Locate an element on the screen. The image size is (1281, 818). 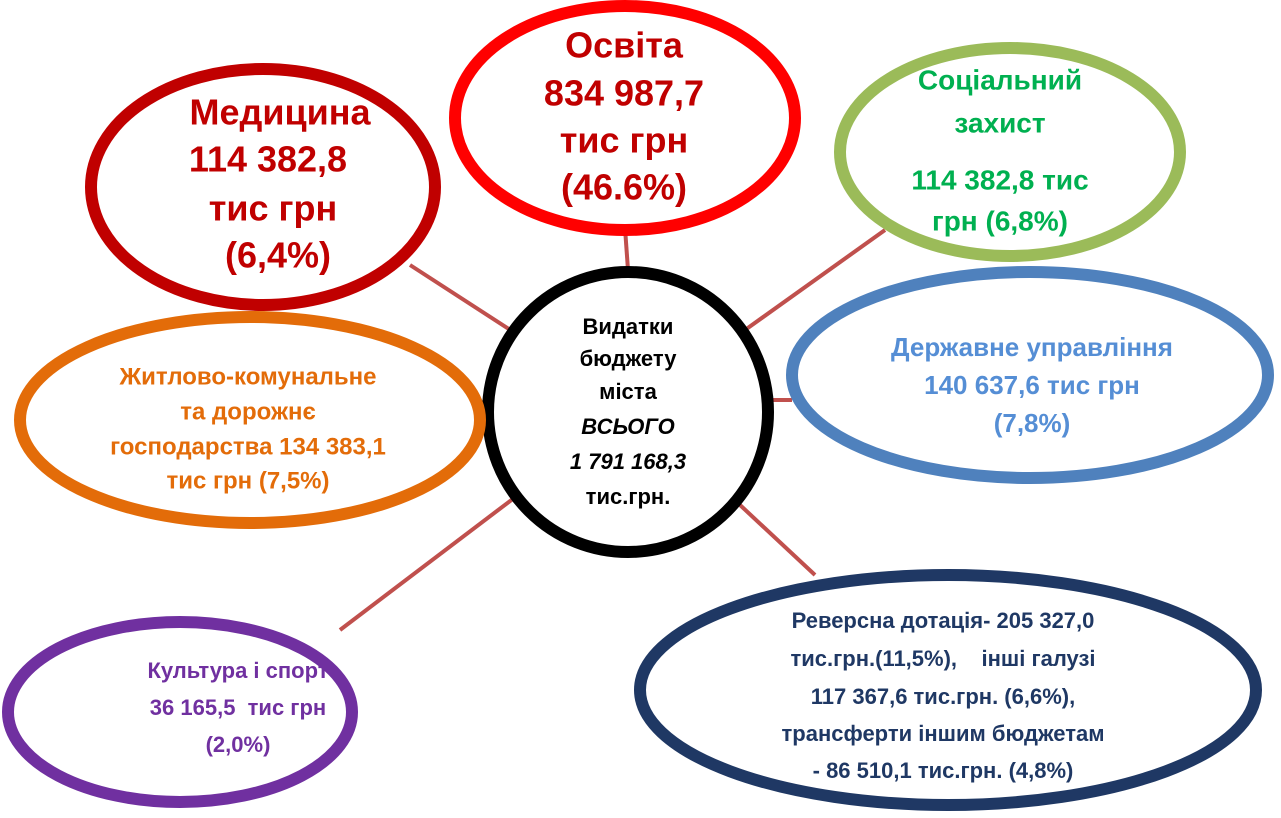
label-line: 1 791 168,3 is located at coordinates (628, 461).